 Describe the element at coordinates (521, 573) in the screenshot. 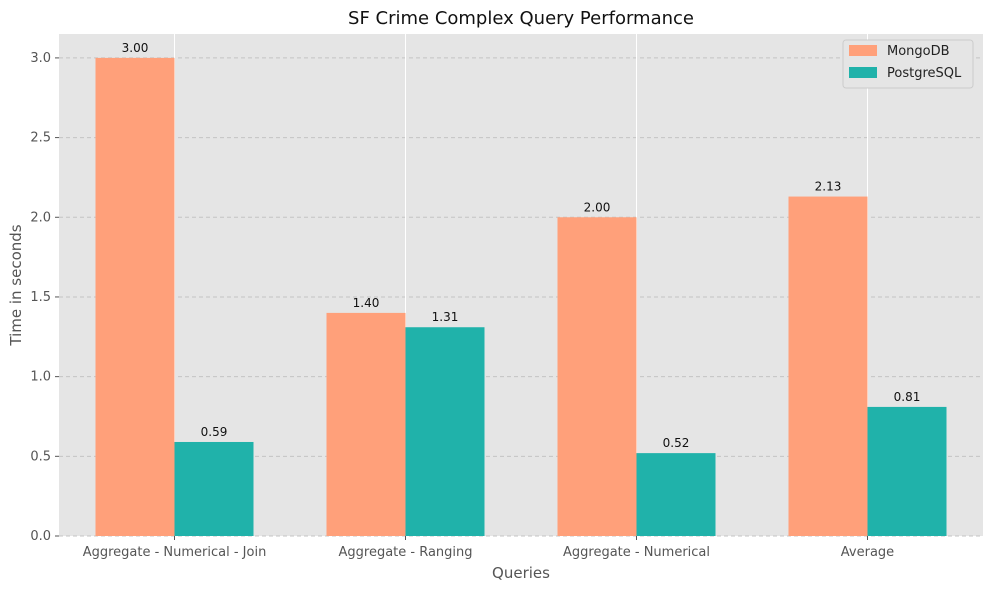

I see `x-axis-title: Queries` at that location.